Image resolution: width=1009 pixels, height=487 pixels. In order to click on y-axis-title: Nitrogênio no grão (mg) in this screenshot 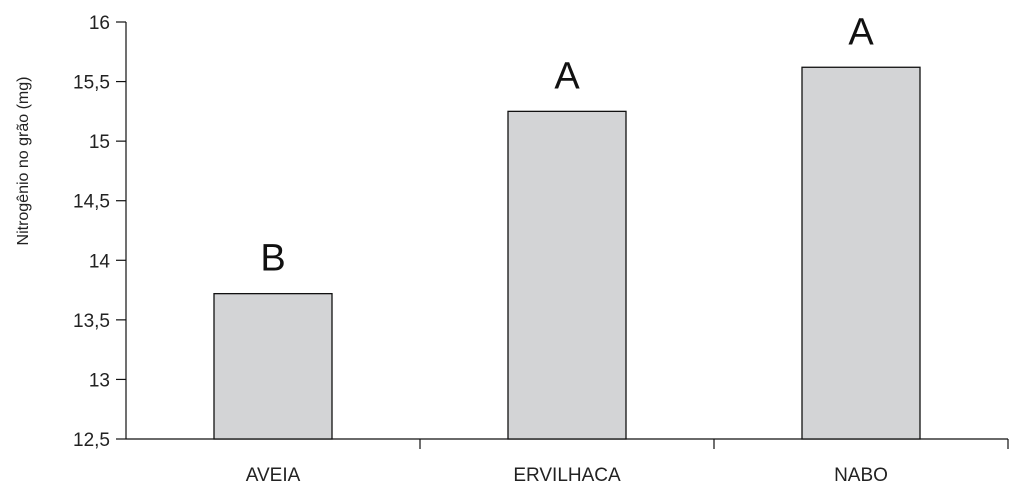, I will do `click(23, 161)`.